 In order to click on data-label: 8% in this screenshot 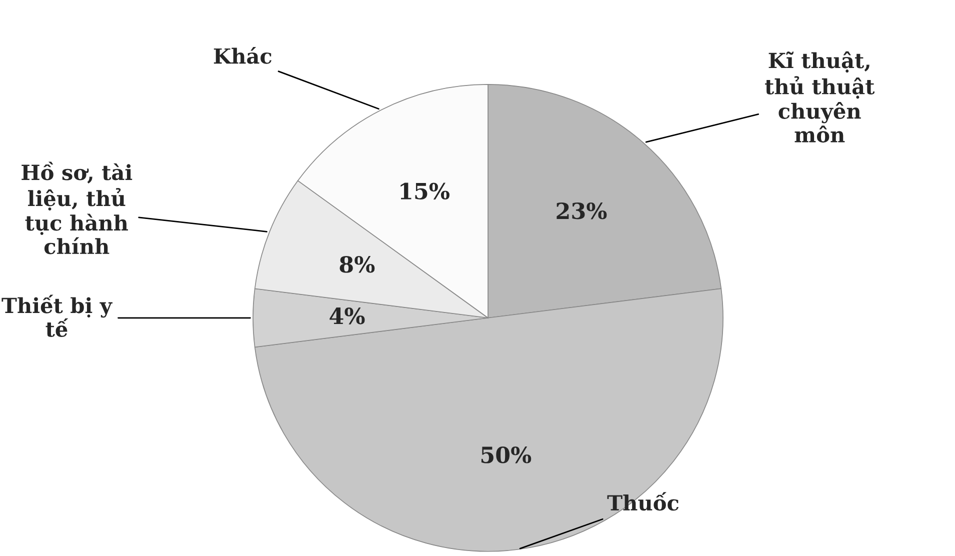, I will do `click(357, 264)`.